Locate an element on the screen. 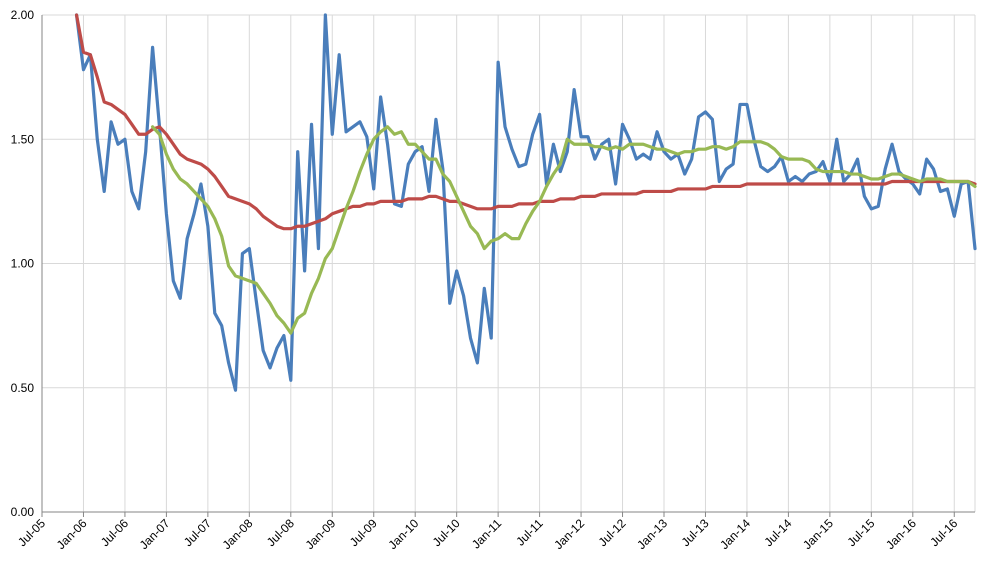 This screenshot has width=984, height=578. x-tick-label: Jan-13 is located at coordinates (652, 534).